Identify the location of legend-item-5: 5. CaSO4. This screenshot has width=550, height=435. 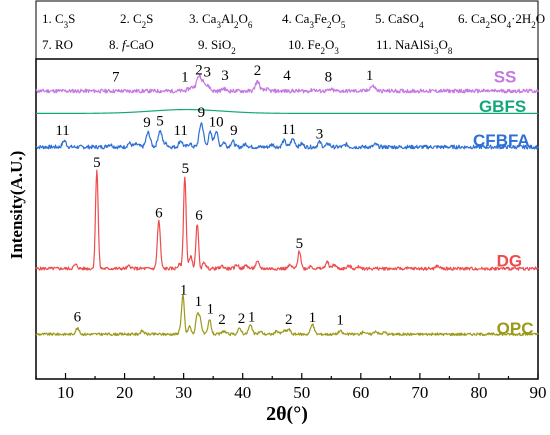
(399, 20).